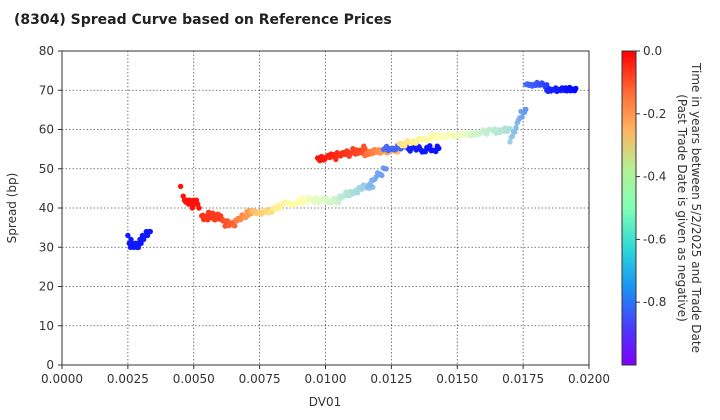 The height and width of the screenshot is (420, 720). I want to click on x-tick-label: 0.0000, so click(62, 379).